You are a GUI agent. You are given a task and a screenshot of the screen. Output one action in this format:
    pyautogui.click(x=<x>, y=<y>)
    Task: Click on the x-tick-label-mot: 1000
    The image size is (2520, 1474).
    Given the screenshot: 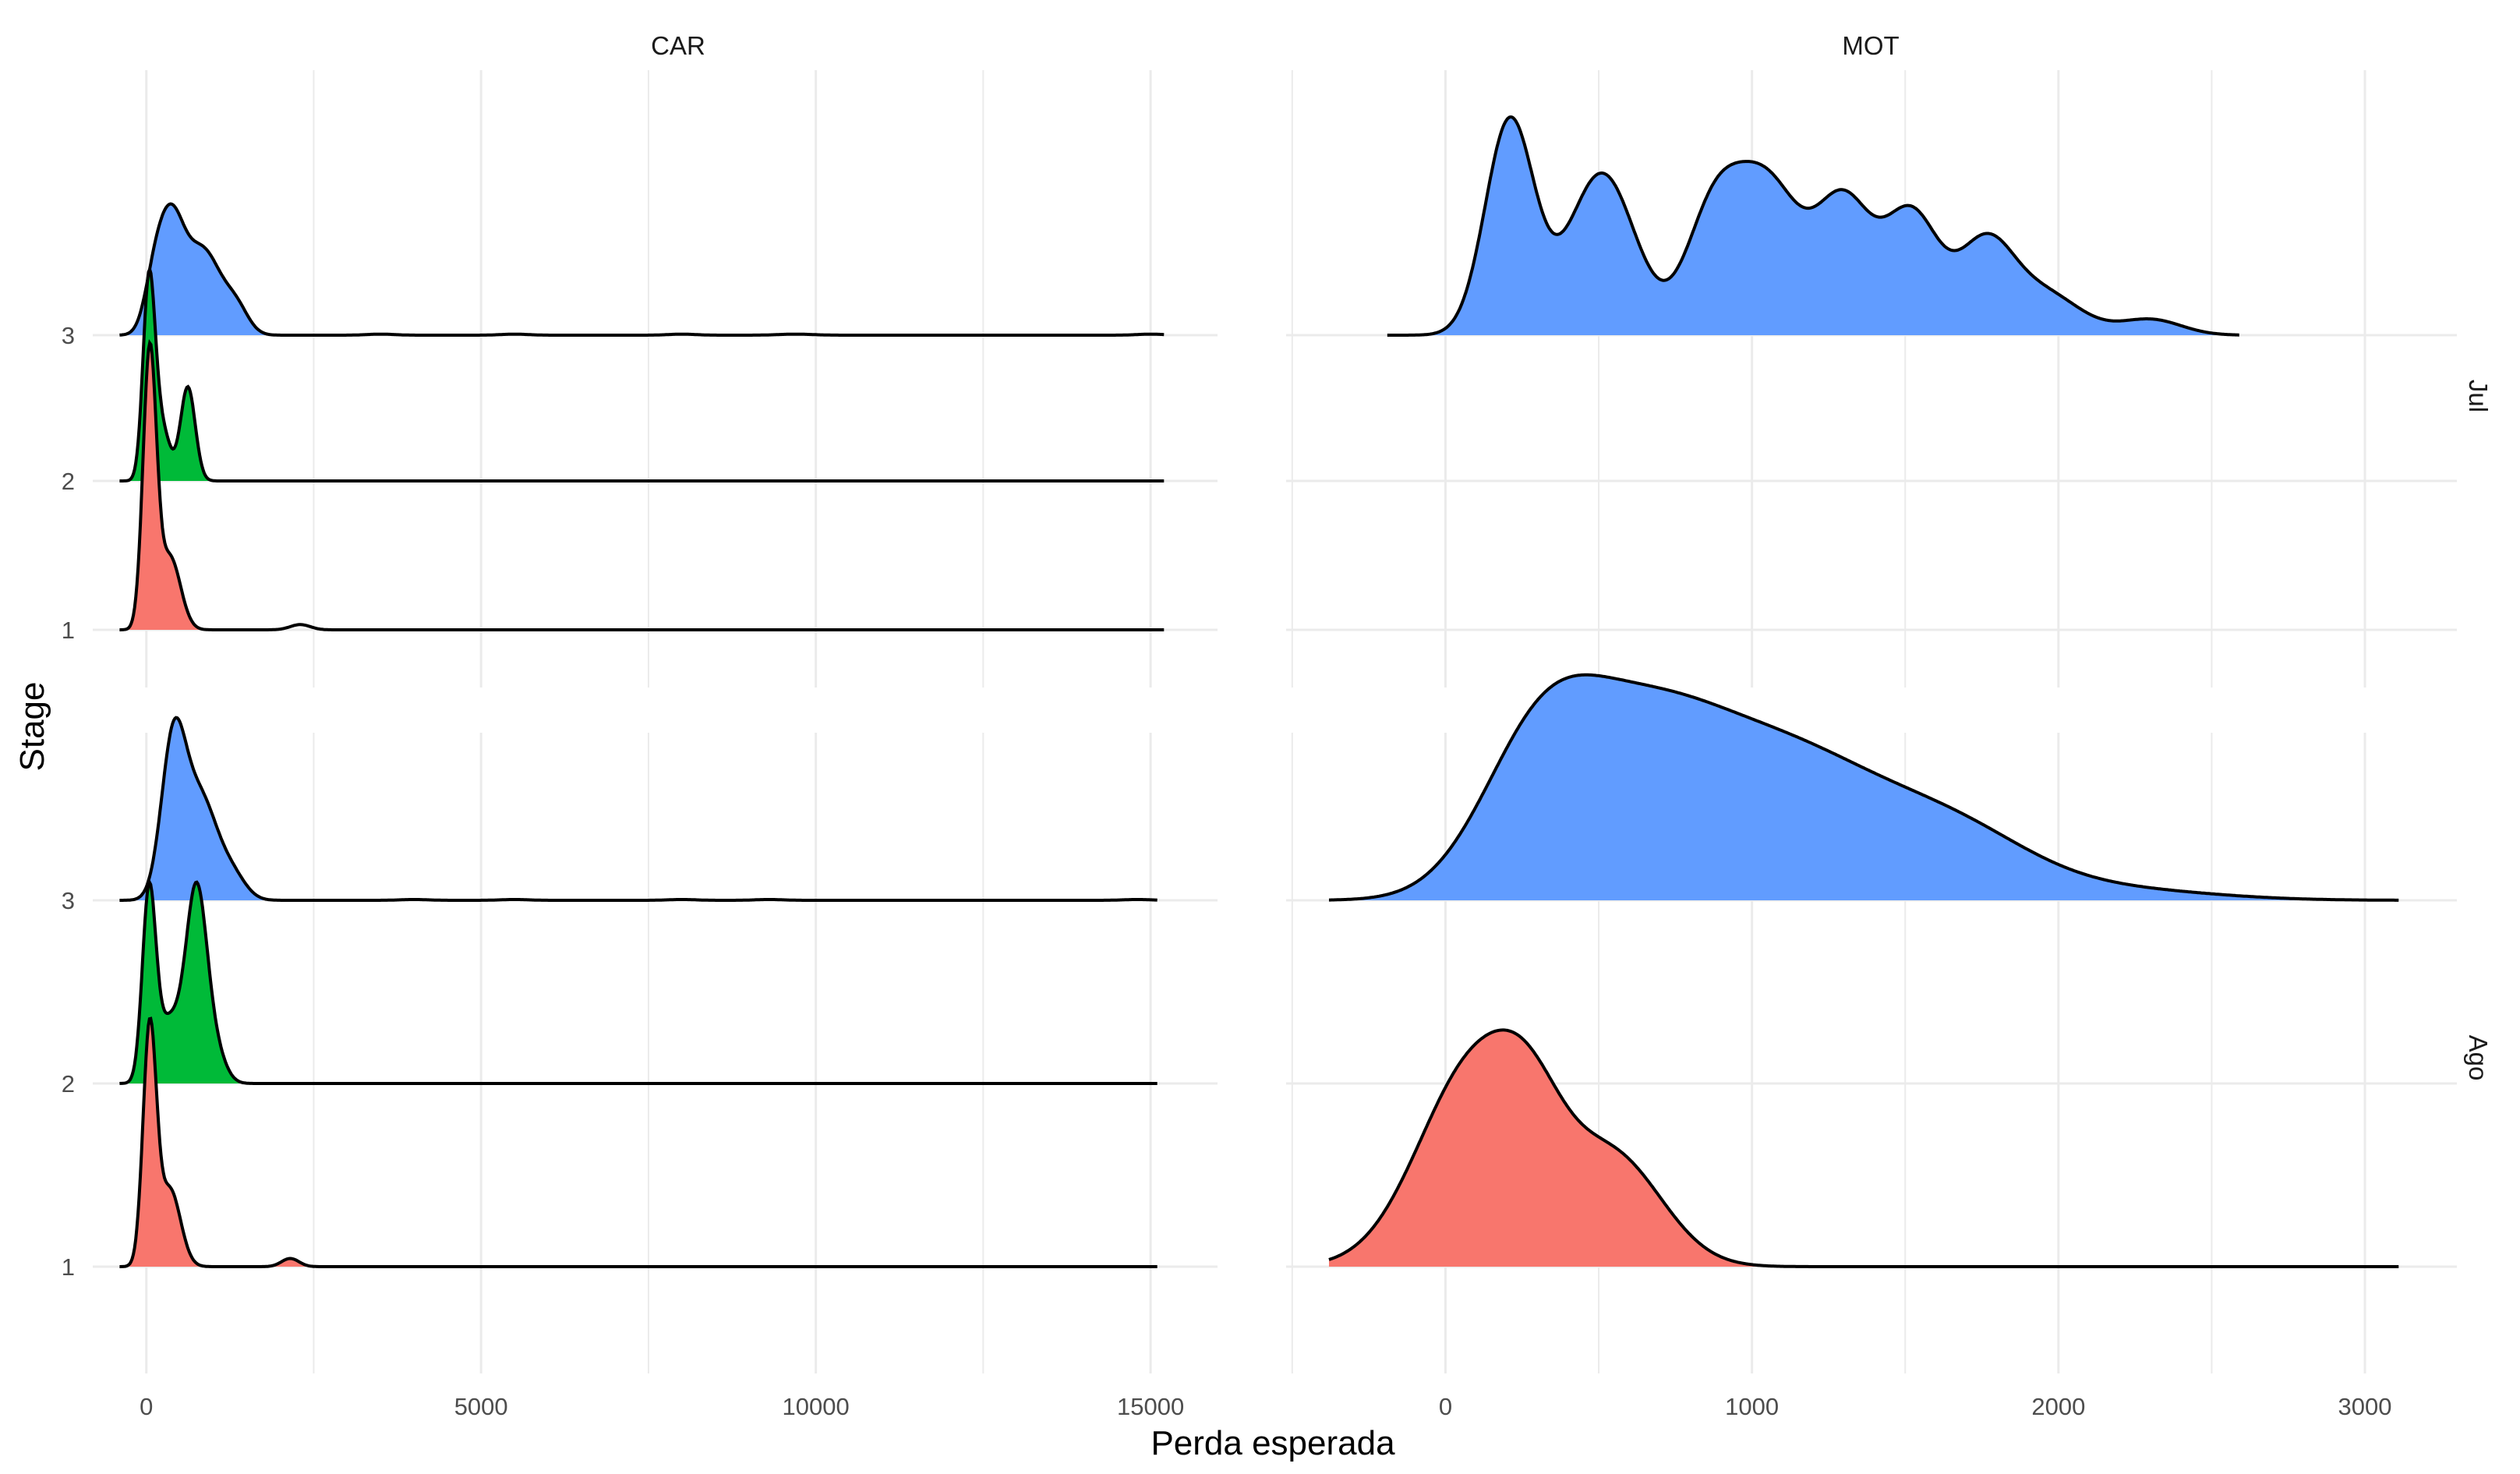 What is the action you would take?
    pyautogui.click(x=1752, y=1406)
    